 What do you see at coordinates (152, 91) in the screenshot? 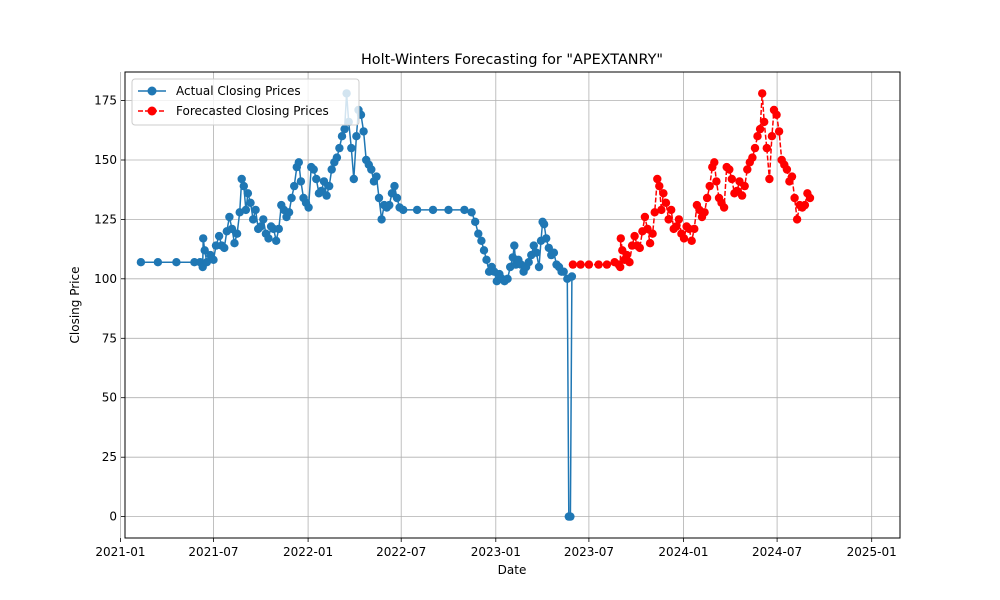
I see `legend-marker-actual` at bounding box center [152, 91].